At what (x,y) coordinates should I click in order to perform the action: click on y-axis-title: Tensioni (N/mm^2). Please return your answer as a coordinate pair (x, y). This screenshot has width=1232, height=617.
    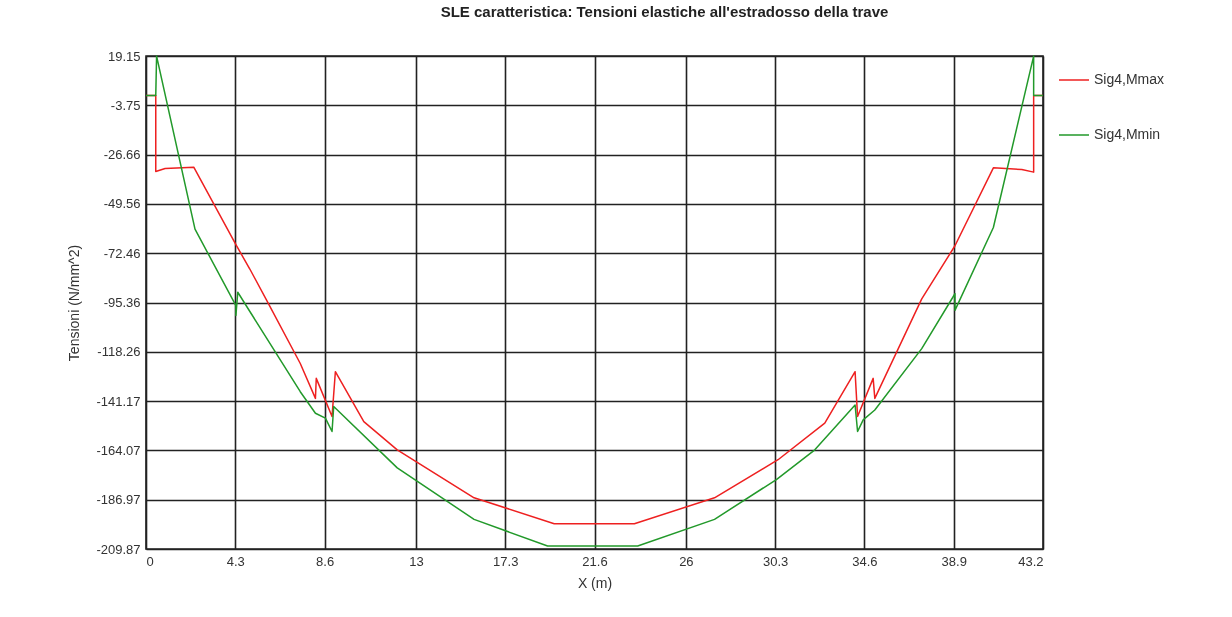
    Looking at the image, I should click on (74, 303).